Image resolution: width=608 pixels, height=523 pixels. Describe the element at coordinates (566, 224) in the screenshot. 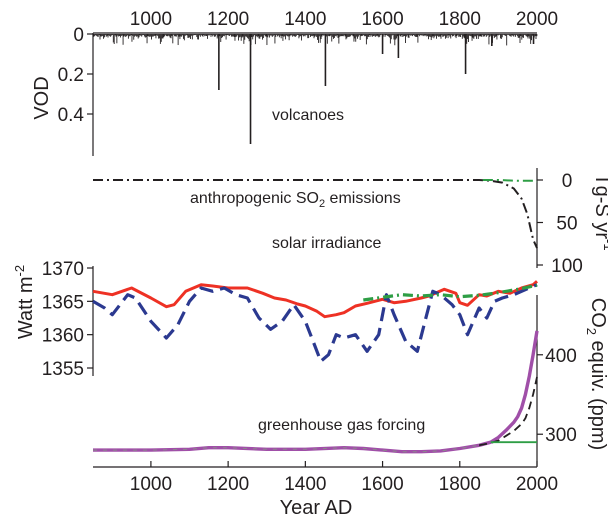

I see `so2-tick-label: 50` at that location.